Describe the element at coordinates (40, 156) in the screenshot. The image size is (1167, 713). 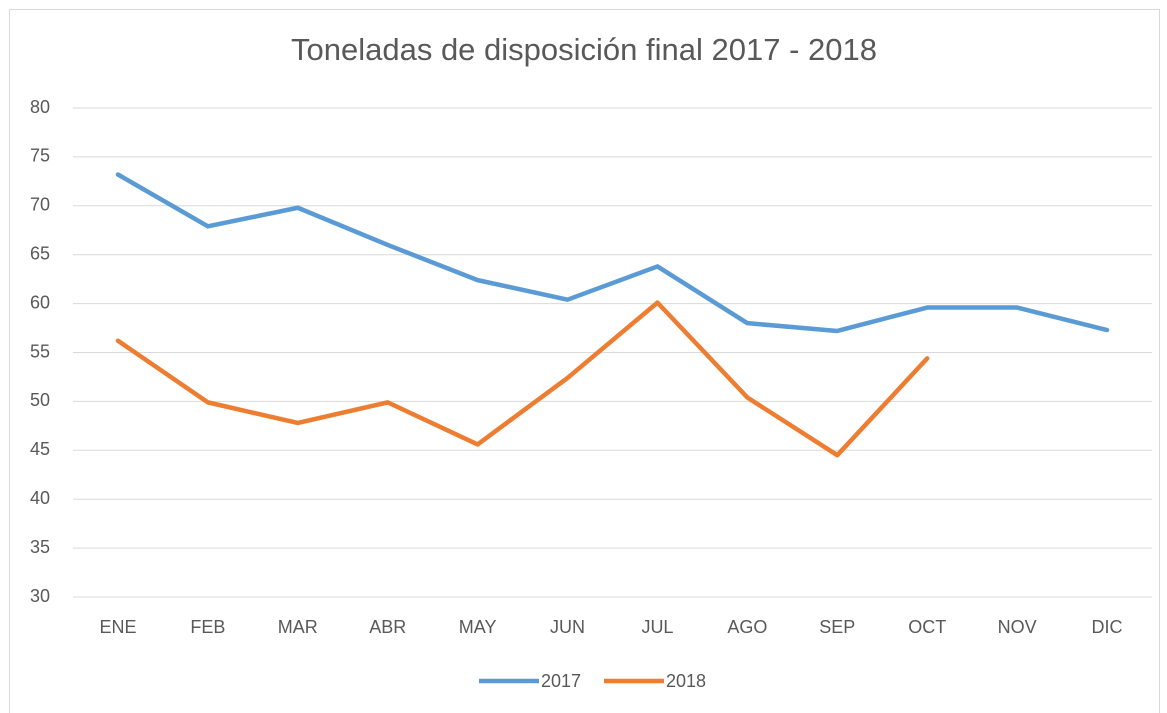
I see `y-tick-label: 75` at that location.